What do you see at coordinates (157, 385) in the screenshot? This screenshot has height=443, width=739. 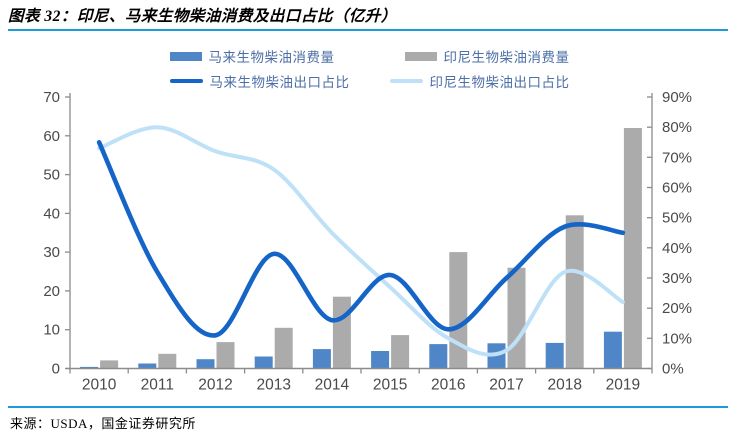 I see `x-axis-year-label: 2011` at bounding box center [157, 385].